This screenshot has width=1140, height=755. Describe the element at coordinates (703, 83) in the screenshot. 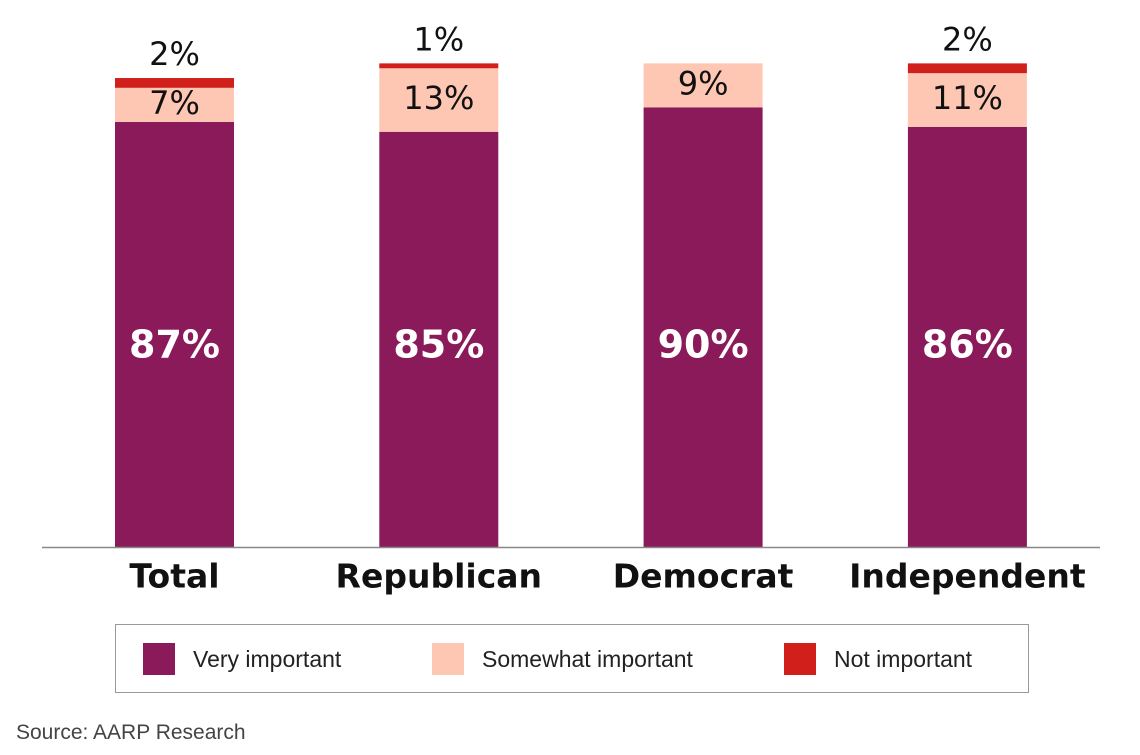

I see `data-label: 9%` at that location.